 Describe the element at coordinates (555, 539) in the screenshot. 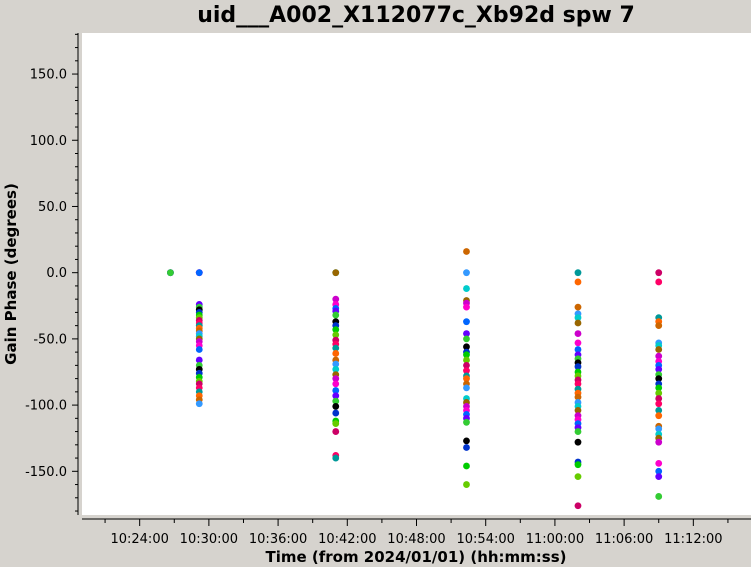

I see `x-tick-label: 11:00:00` at that location.